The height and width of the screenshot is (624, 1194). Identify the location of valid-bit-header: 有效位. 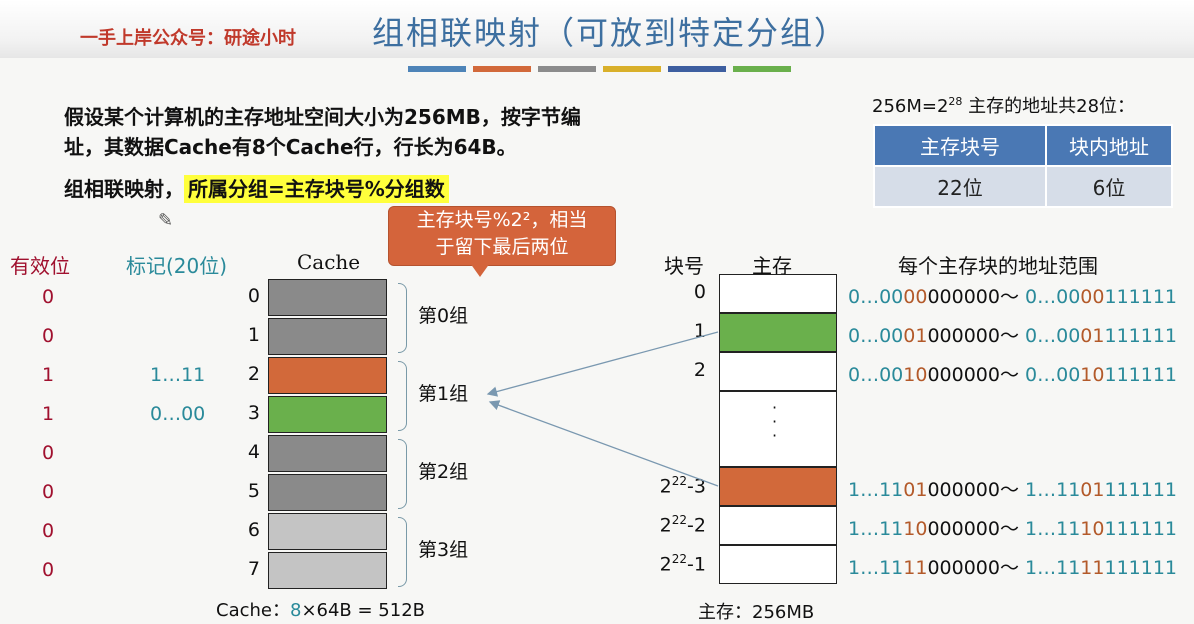
(40, 266).